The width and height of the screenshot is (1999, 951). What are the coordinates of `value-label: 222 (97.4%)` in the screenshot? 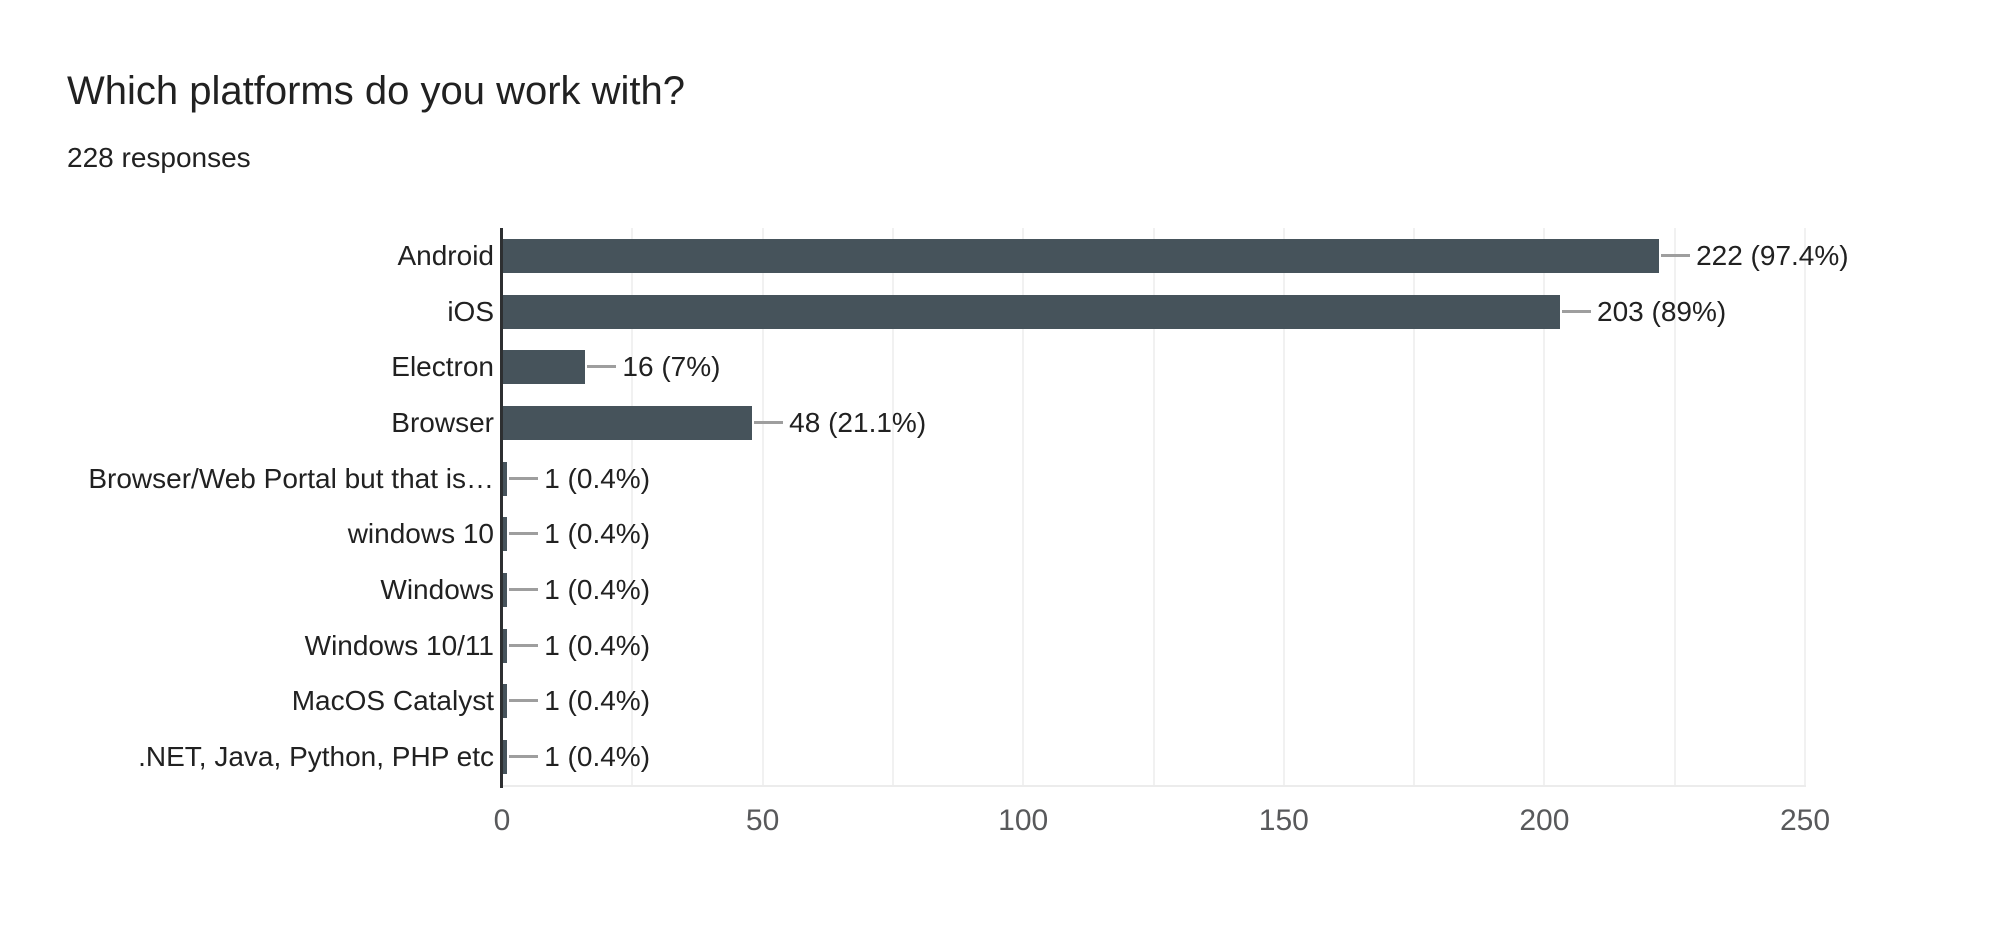 It's located at (1772, 255).